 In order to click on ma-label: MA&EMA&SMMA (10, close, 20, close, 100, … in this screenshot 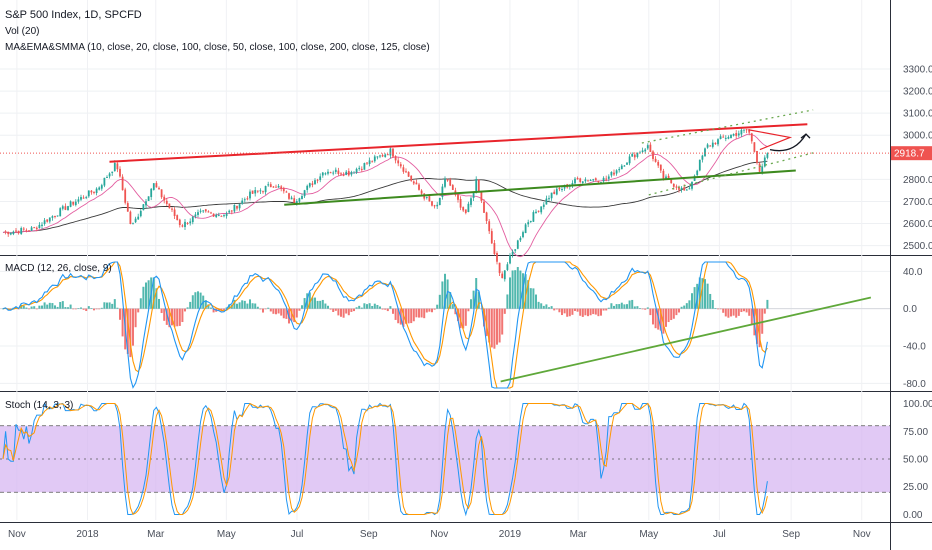, I will do `click(217, 47)`.